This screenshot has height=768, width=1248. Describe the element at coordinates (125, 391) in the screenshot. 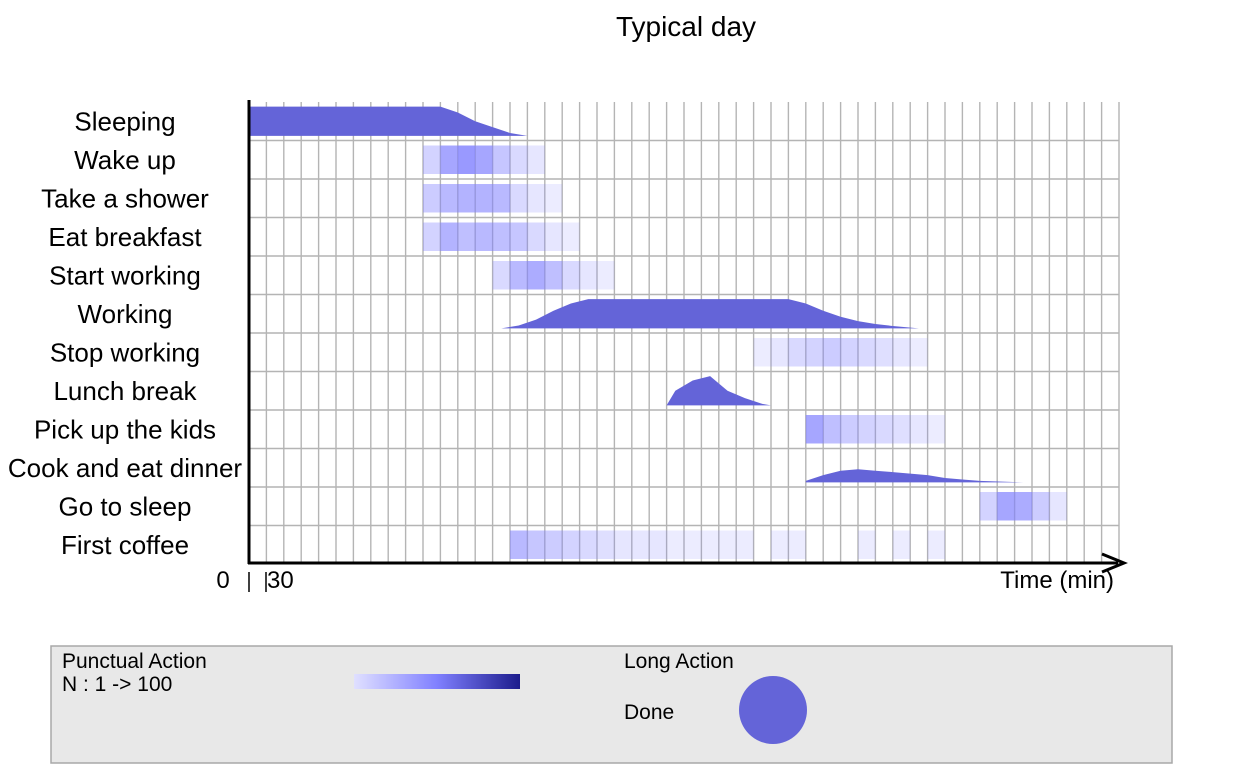

I see `activity-label: Lunch break` at that location.